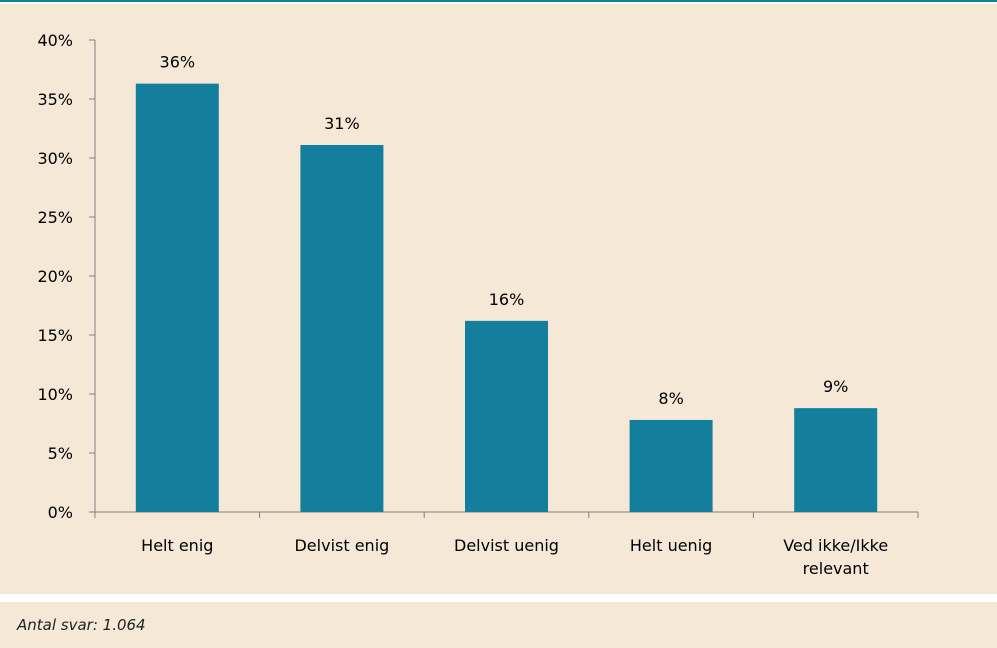  What do you see at coordinates (670, 398) in the screenshot?
I see `bar-data-label: 8%` at bounding box center [670, 398].